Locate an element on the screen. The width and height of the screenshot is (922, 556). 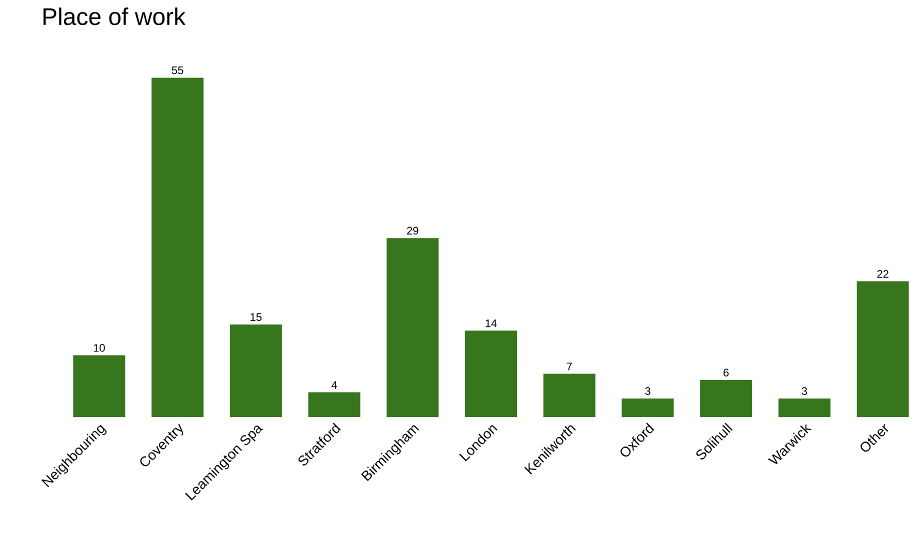
data-label: 55 is located at coordinates (178, 70).